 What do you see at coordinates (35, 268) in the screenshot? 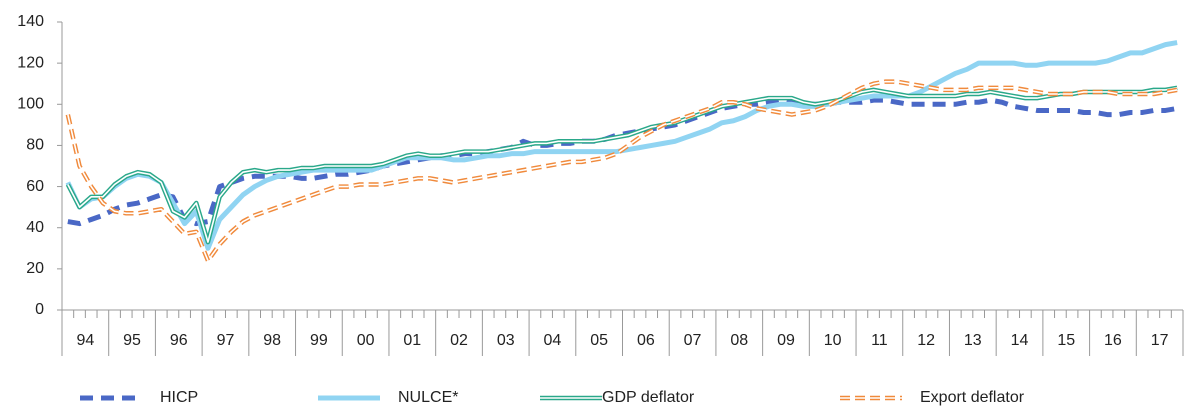
I see `y-tick-label: 20` at bounding box center [35, 268].